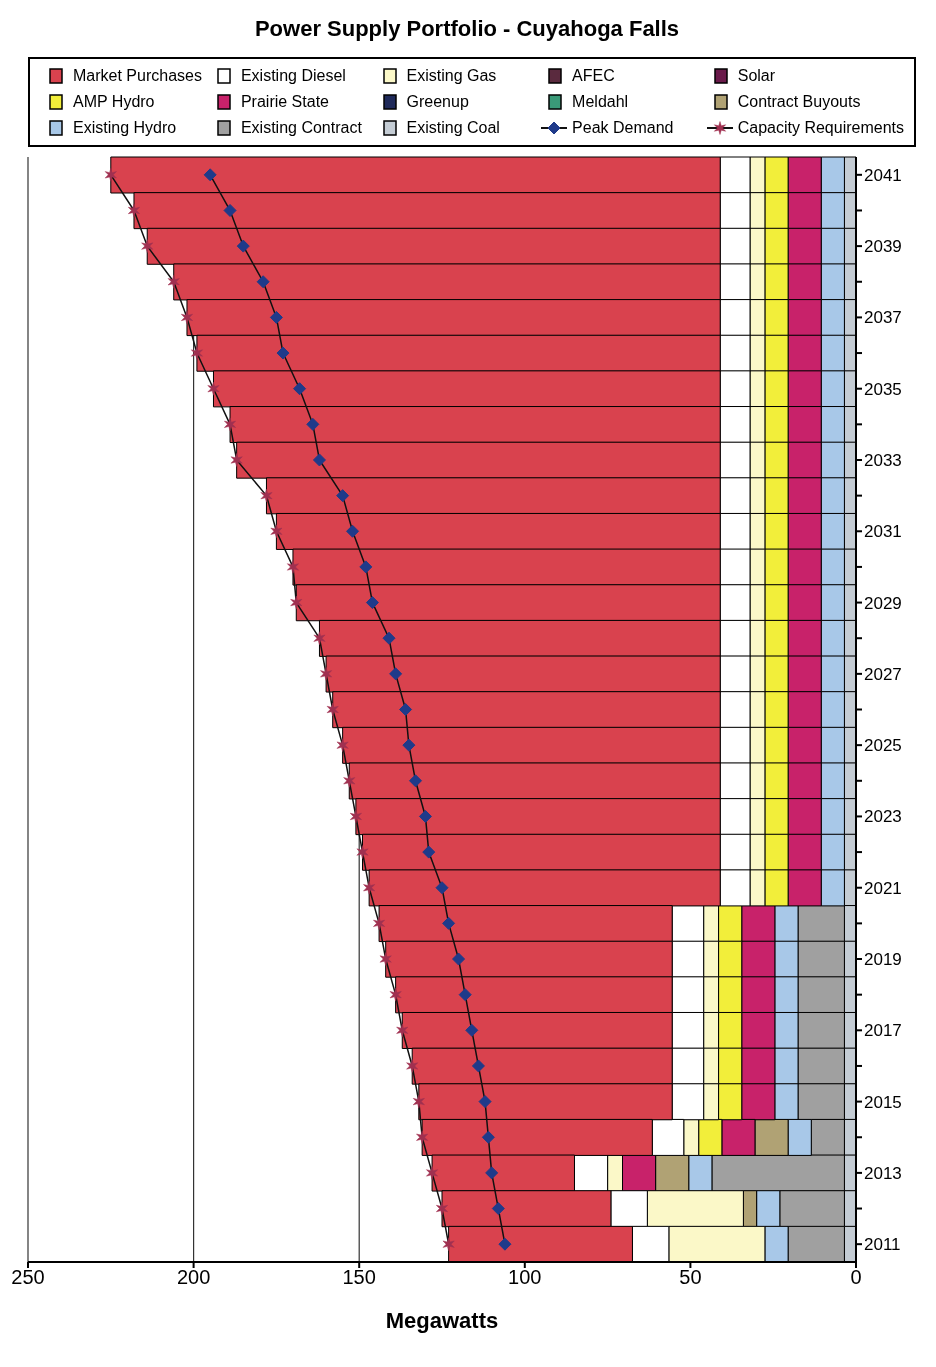 This screenshot has width=936, height=1367. What do you see at coordinates (453, 128) in the screenshot?
I see `legend-label: Existing Coal` at bounding box center [453, 128].